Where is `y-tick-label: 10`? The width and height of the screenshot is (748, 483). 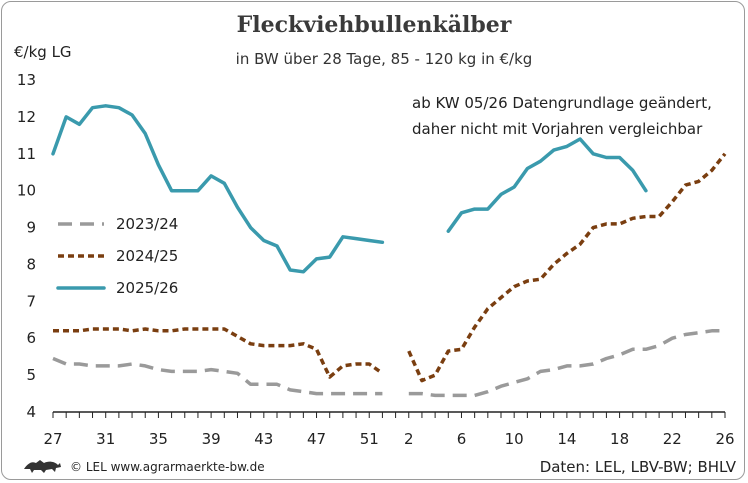 y-tick-label: 10 is located at coordinates (26, 191).